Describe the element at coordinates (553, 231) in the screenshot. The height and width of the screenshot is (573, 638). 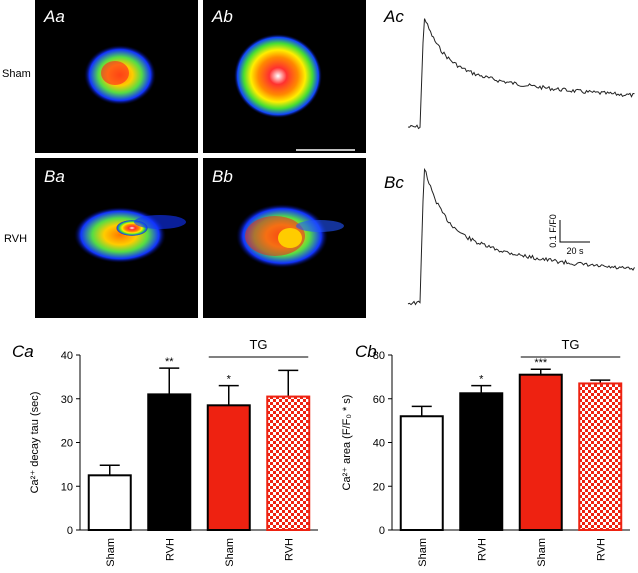
I see `scale-label: 0.1 F/F0` at that location.